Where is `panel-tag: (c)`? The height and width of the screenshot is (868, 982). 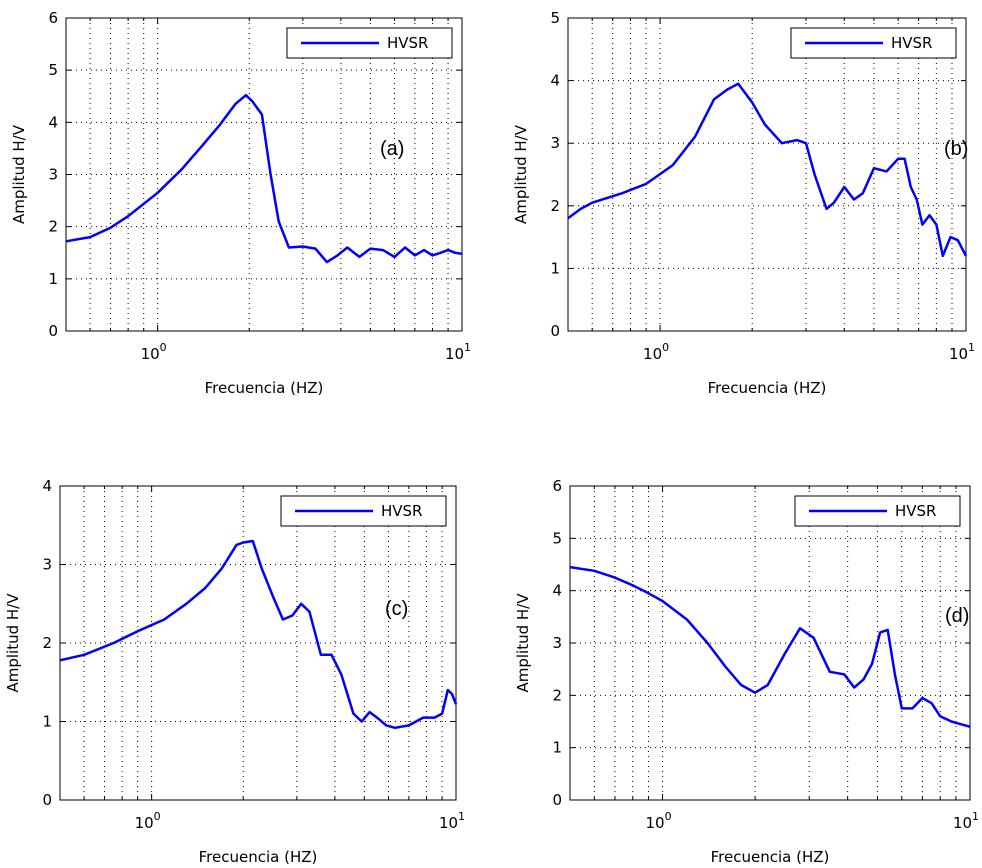
panel-tag: (c) is located at coordinates (396, 609).